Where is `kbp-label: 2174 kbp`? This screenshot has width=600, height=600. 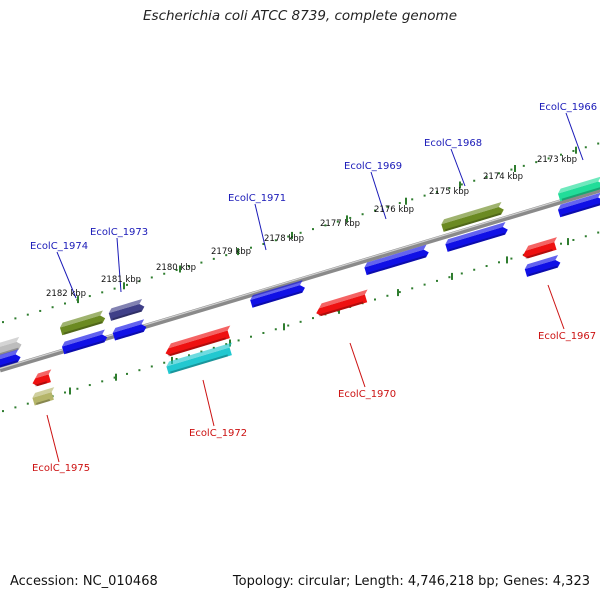 kbp-label: 2174 kbp is located at coordinates (503, 177).